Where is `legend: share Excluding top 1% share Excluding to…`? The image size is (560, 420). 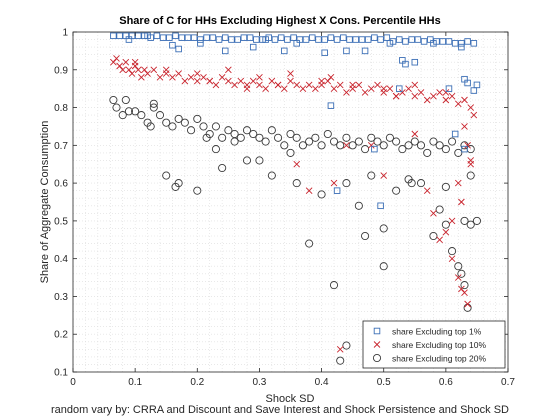
legend: share Excluding top 1% share Excluding to… is located at coordinates (434, 344).